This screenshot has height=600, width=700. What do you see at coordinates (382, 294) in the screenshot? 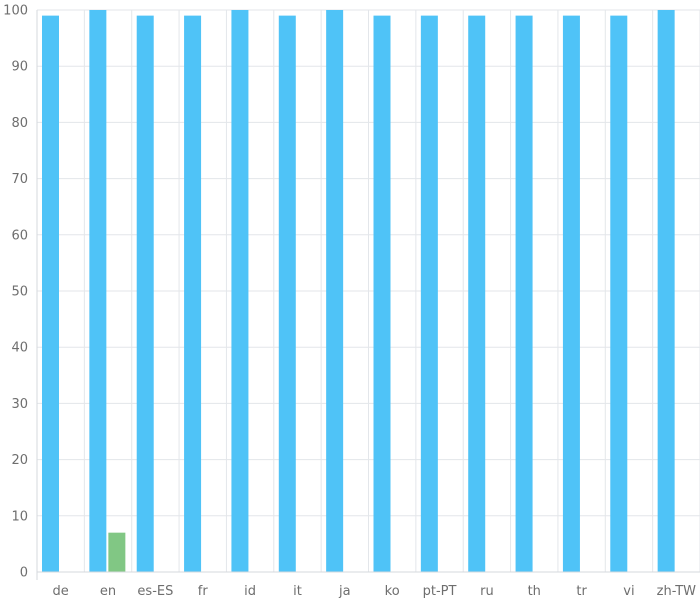
I see `bar-ko` at bounding box center [382, 294].